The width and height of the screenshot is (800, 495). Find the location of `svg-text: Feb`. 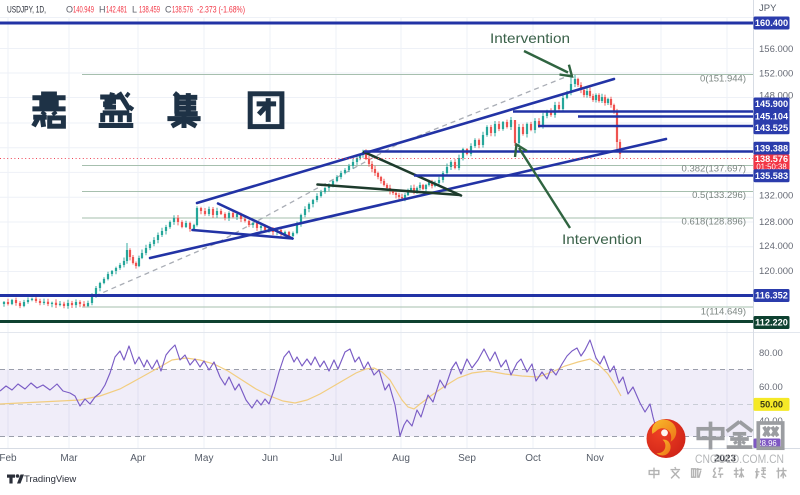

svg-text: Feb is located at coordinates (8, 458).